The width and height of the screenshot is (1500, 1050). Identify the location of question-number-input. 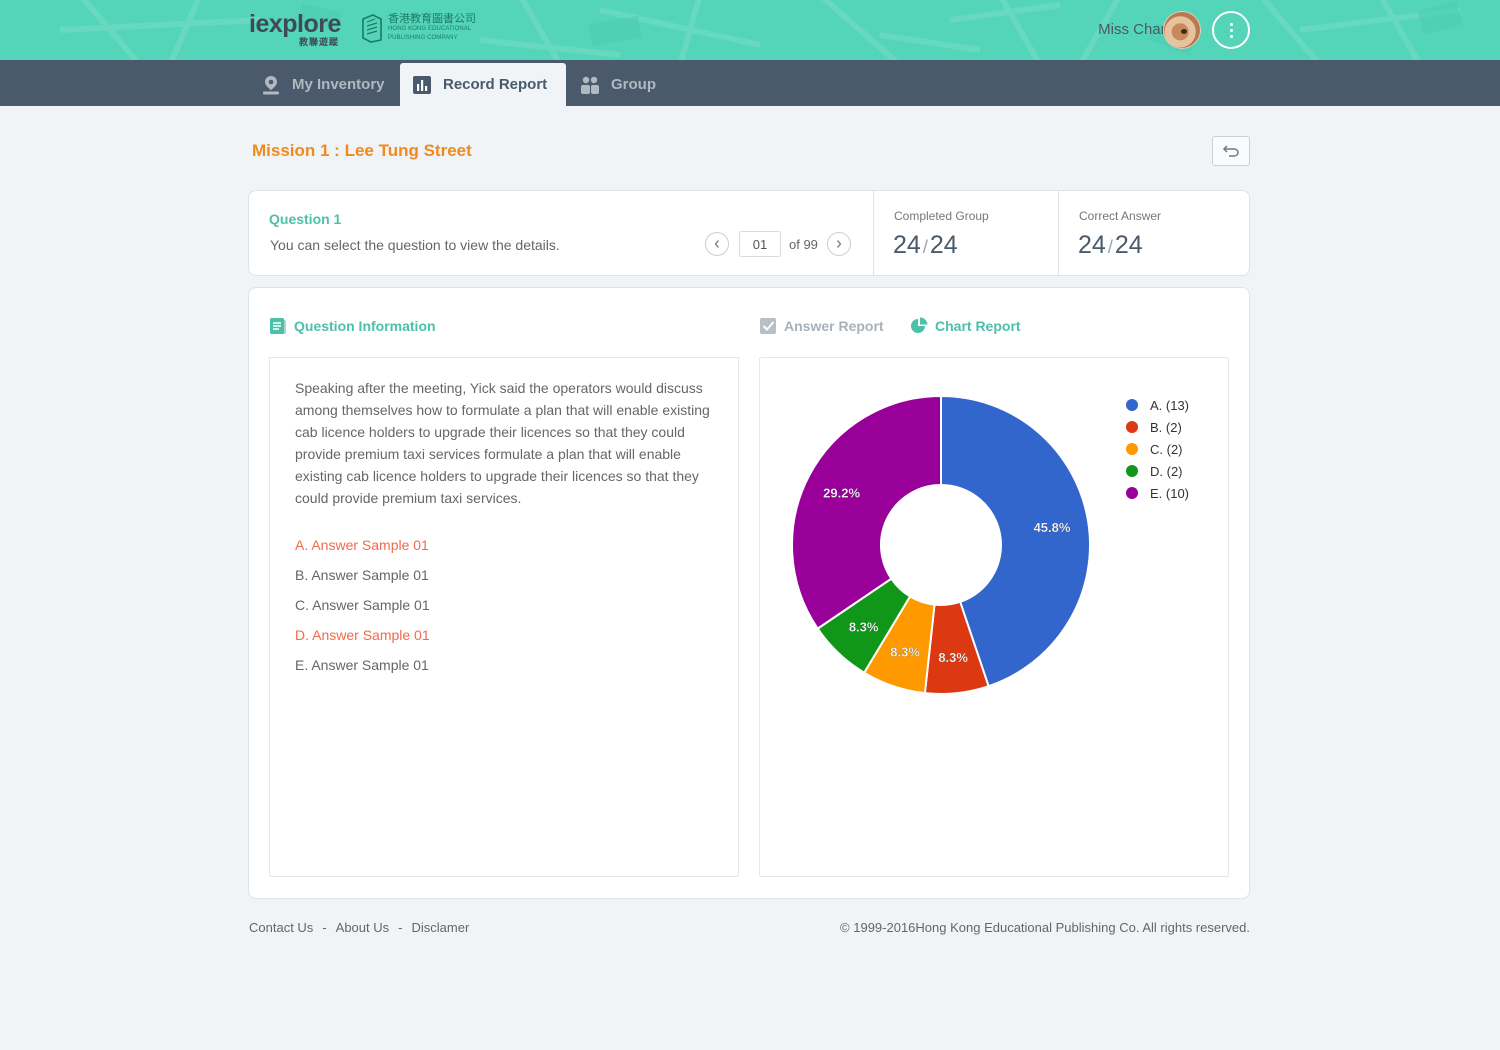
(760, 244).